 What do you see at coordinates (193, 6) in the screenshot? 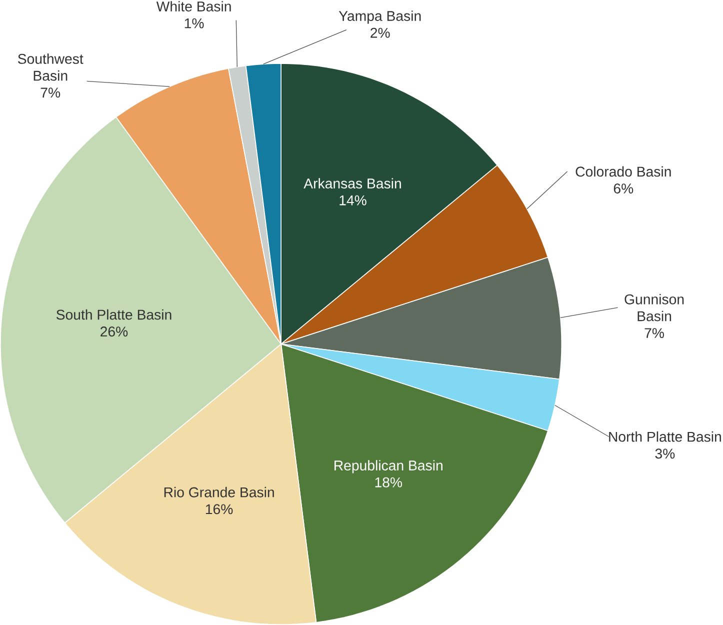
I see `slice-label: White Basin` at bounding box center [193, 6].